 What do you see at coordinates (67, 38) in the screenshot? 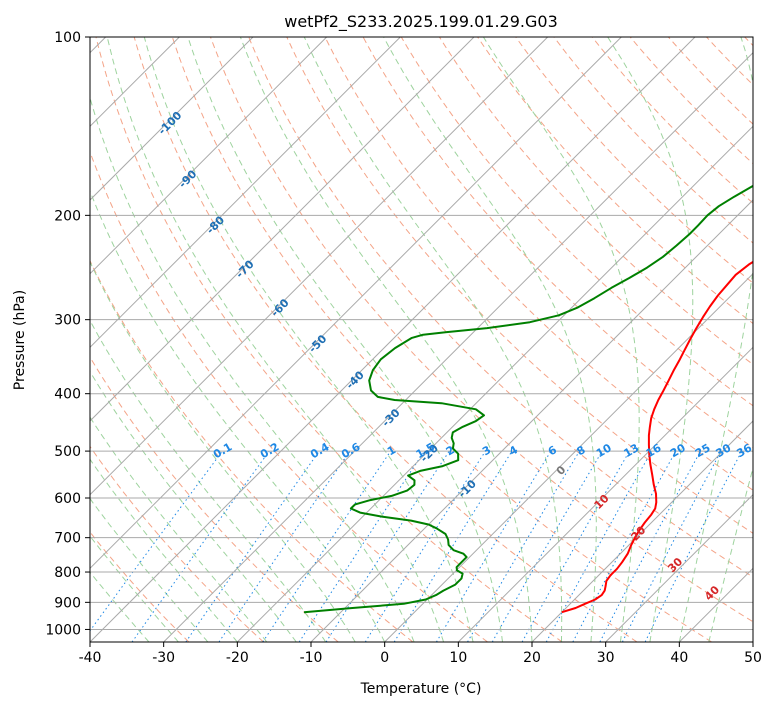
I see `y-tick-label: 100` at bounding box center [67, 38].